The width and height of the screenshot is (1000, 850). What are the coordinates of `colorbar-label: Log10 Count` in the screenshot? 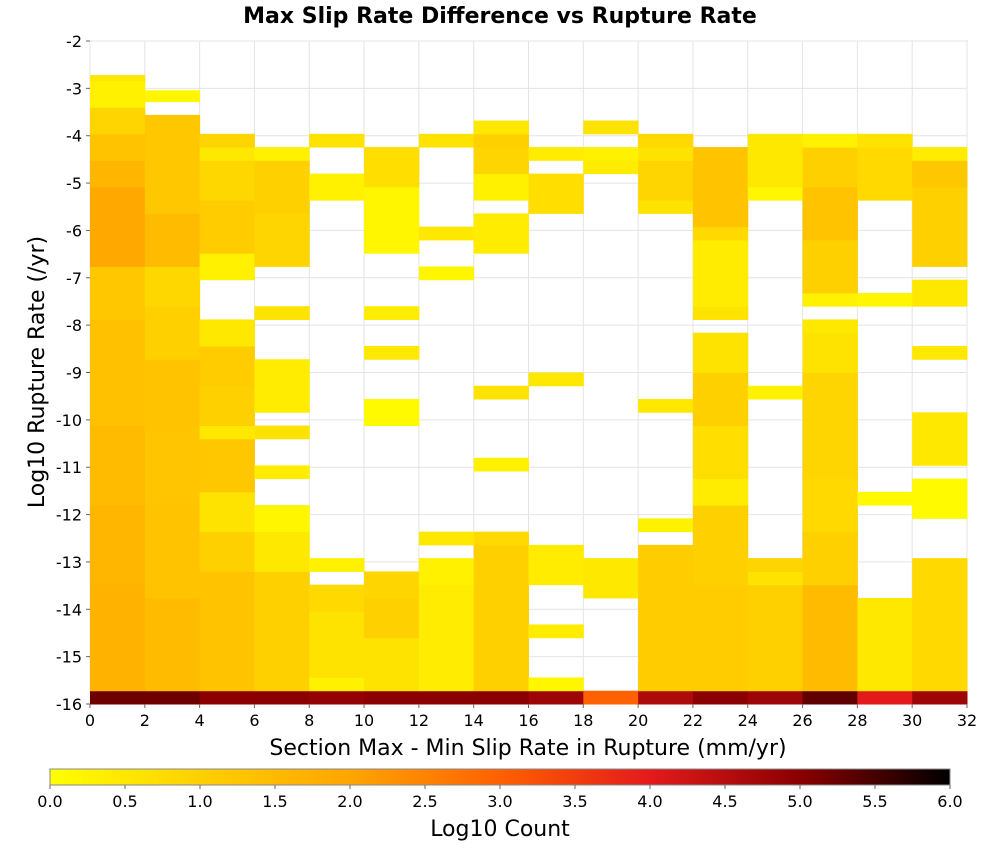 It's located at (500, 829).